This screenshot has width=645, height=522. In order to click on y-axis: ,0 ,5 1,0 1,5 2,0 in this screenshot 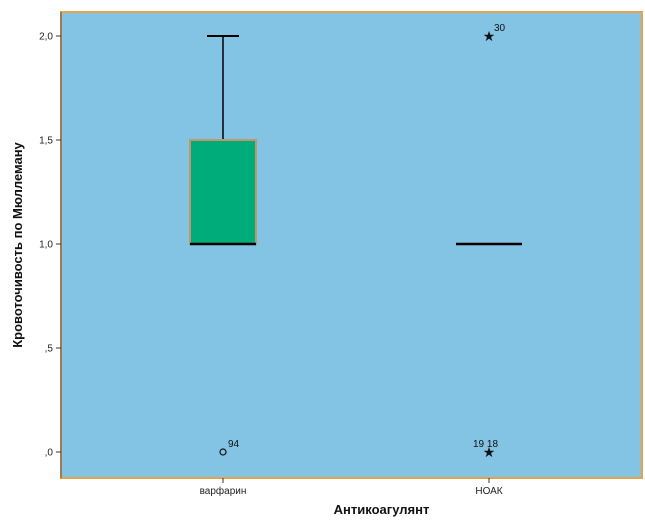, I will do `click(50, 245)`.